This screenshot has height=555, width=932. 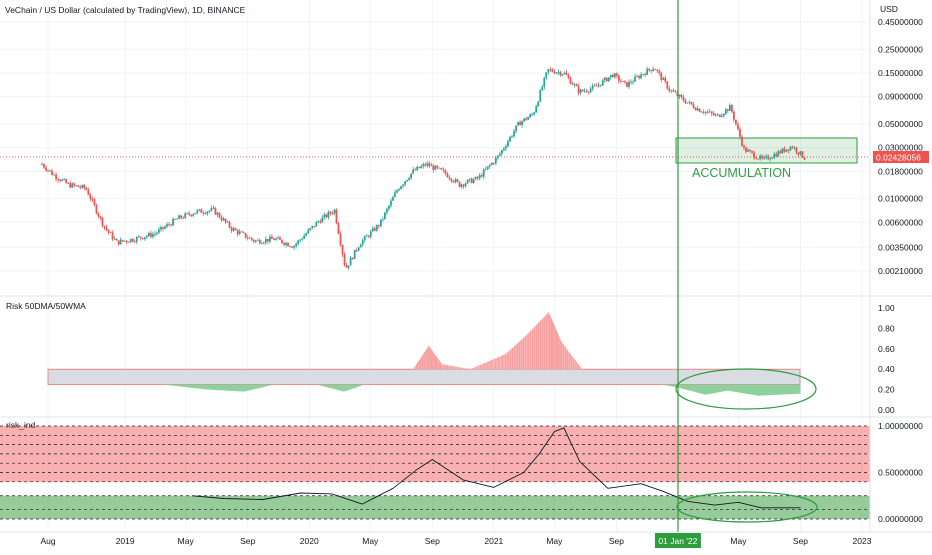 What do you see at coordinates (424, 376) in the screenshot?
I see `risk-neutral-band` at bounding box center [424, 376].